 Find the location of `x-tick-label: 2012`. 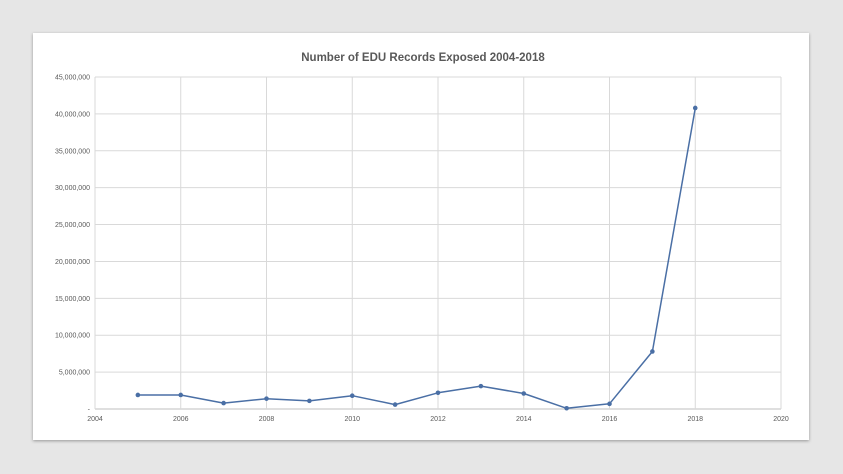

x-tick-label: 2012 is located at coordinates (438, 419).